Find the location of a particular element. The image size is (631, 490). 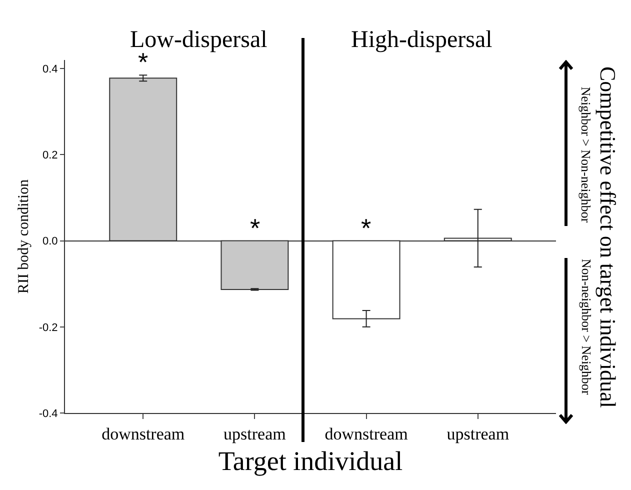

y-tick-label: 0.0 is located at coordinates (50, 242).